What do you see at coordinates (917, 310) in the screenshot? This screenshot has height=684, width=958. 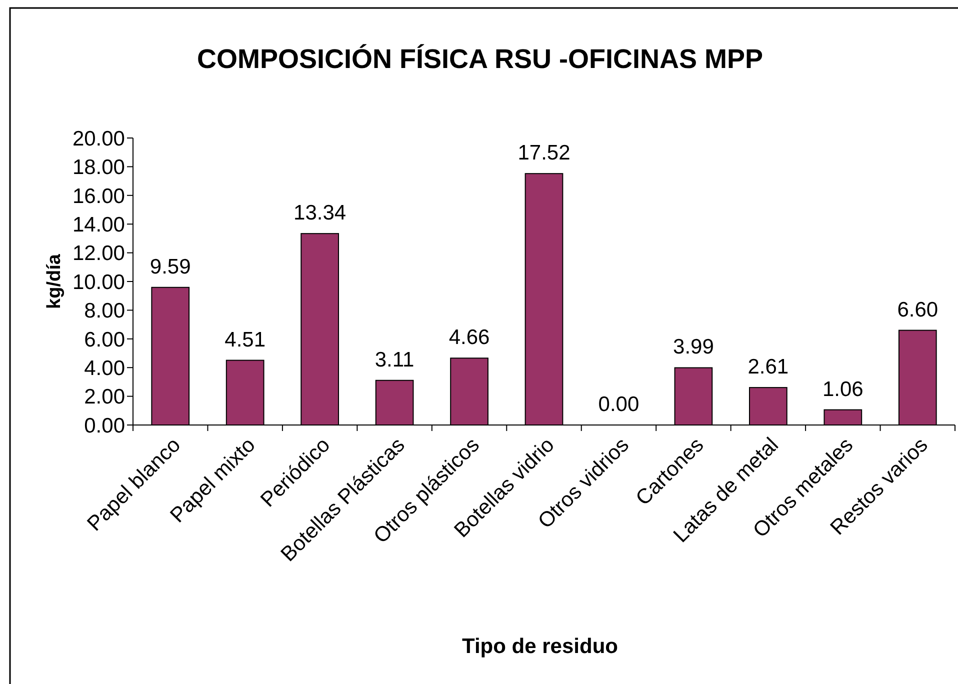 I see `data-label: 6.60` at bounding box center [917, 310].